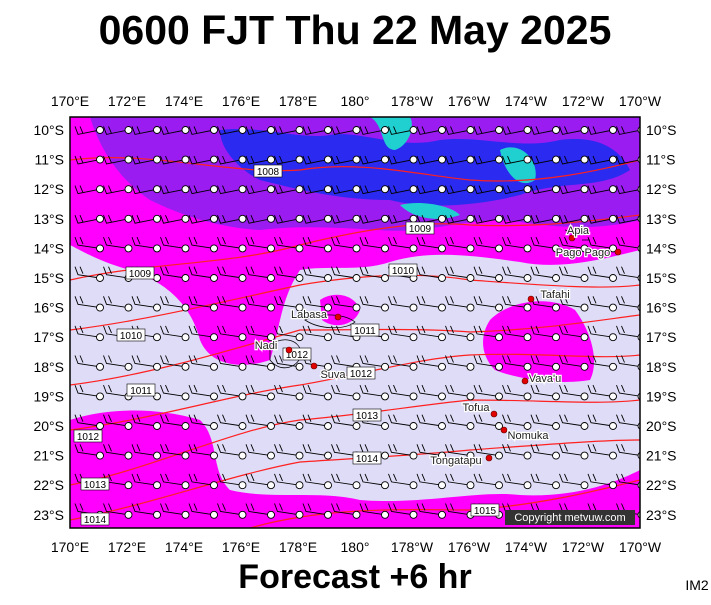 The width and height of the screenshot is (711, 605). I want to click on isobar-label: 1015, so click(485, 511).